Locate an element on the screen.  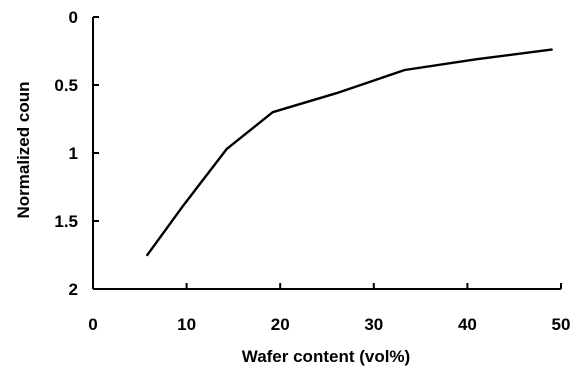
x-tick-label: 0 is located at coordinates (92, 324).